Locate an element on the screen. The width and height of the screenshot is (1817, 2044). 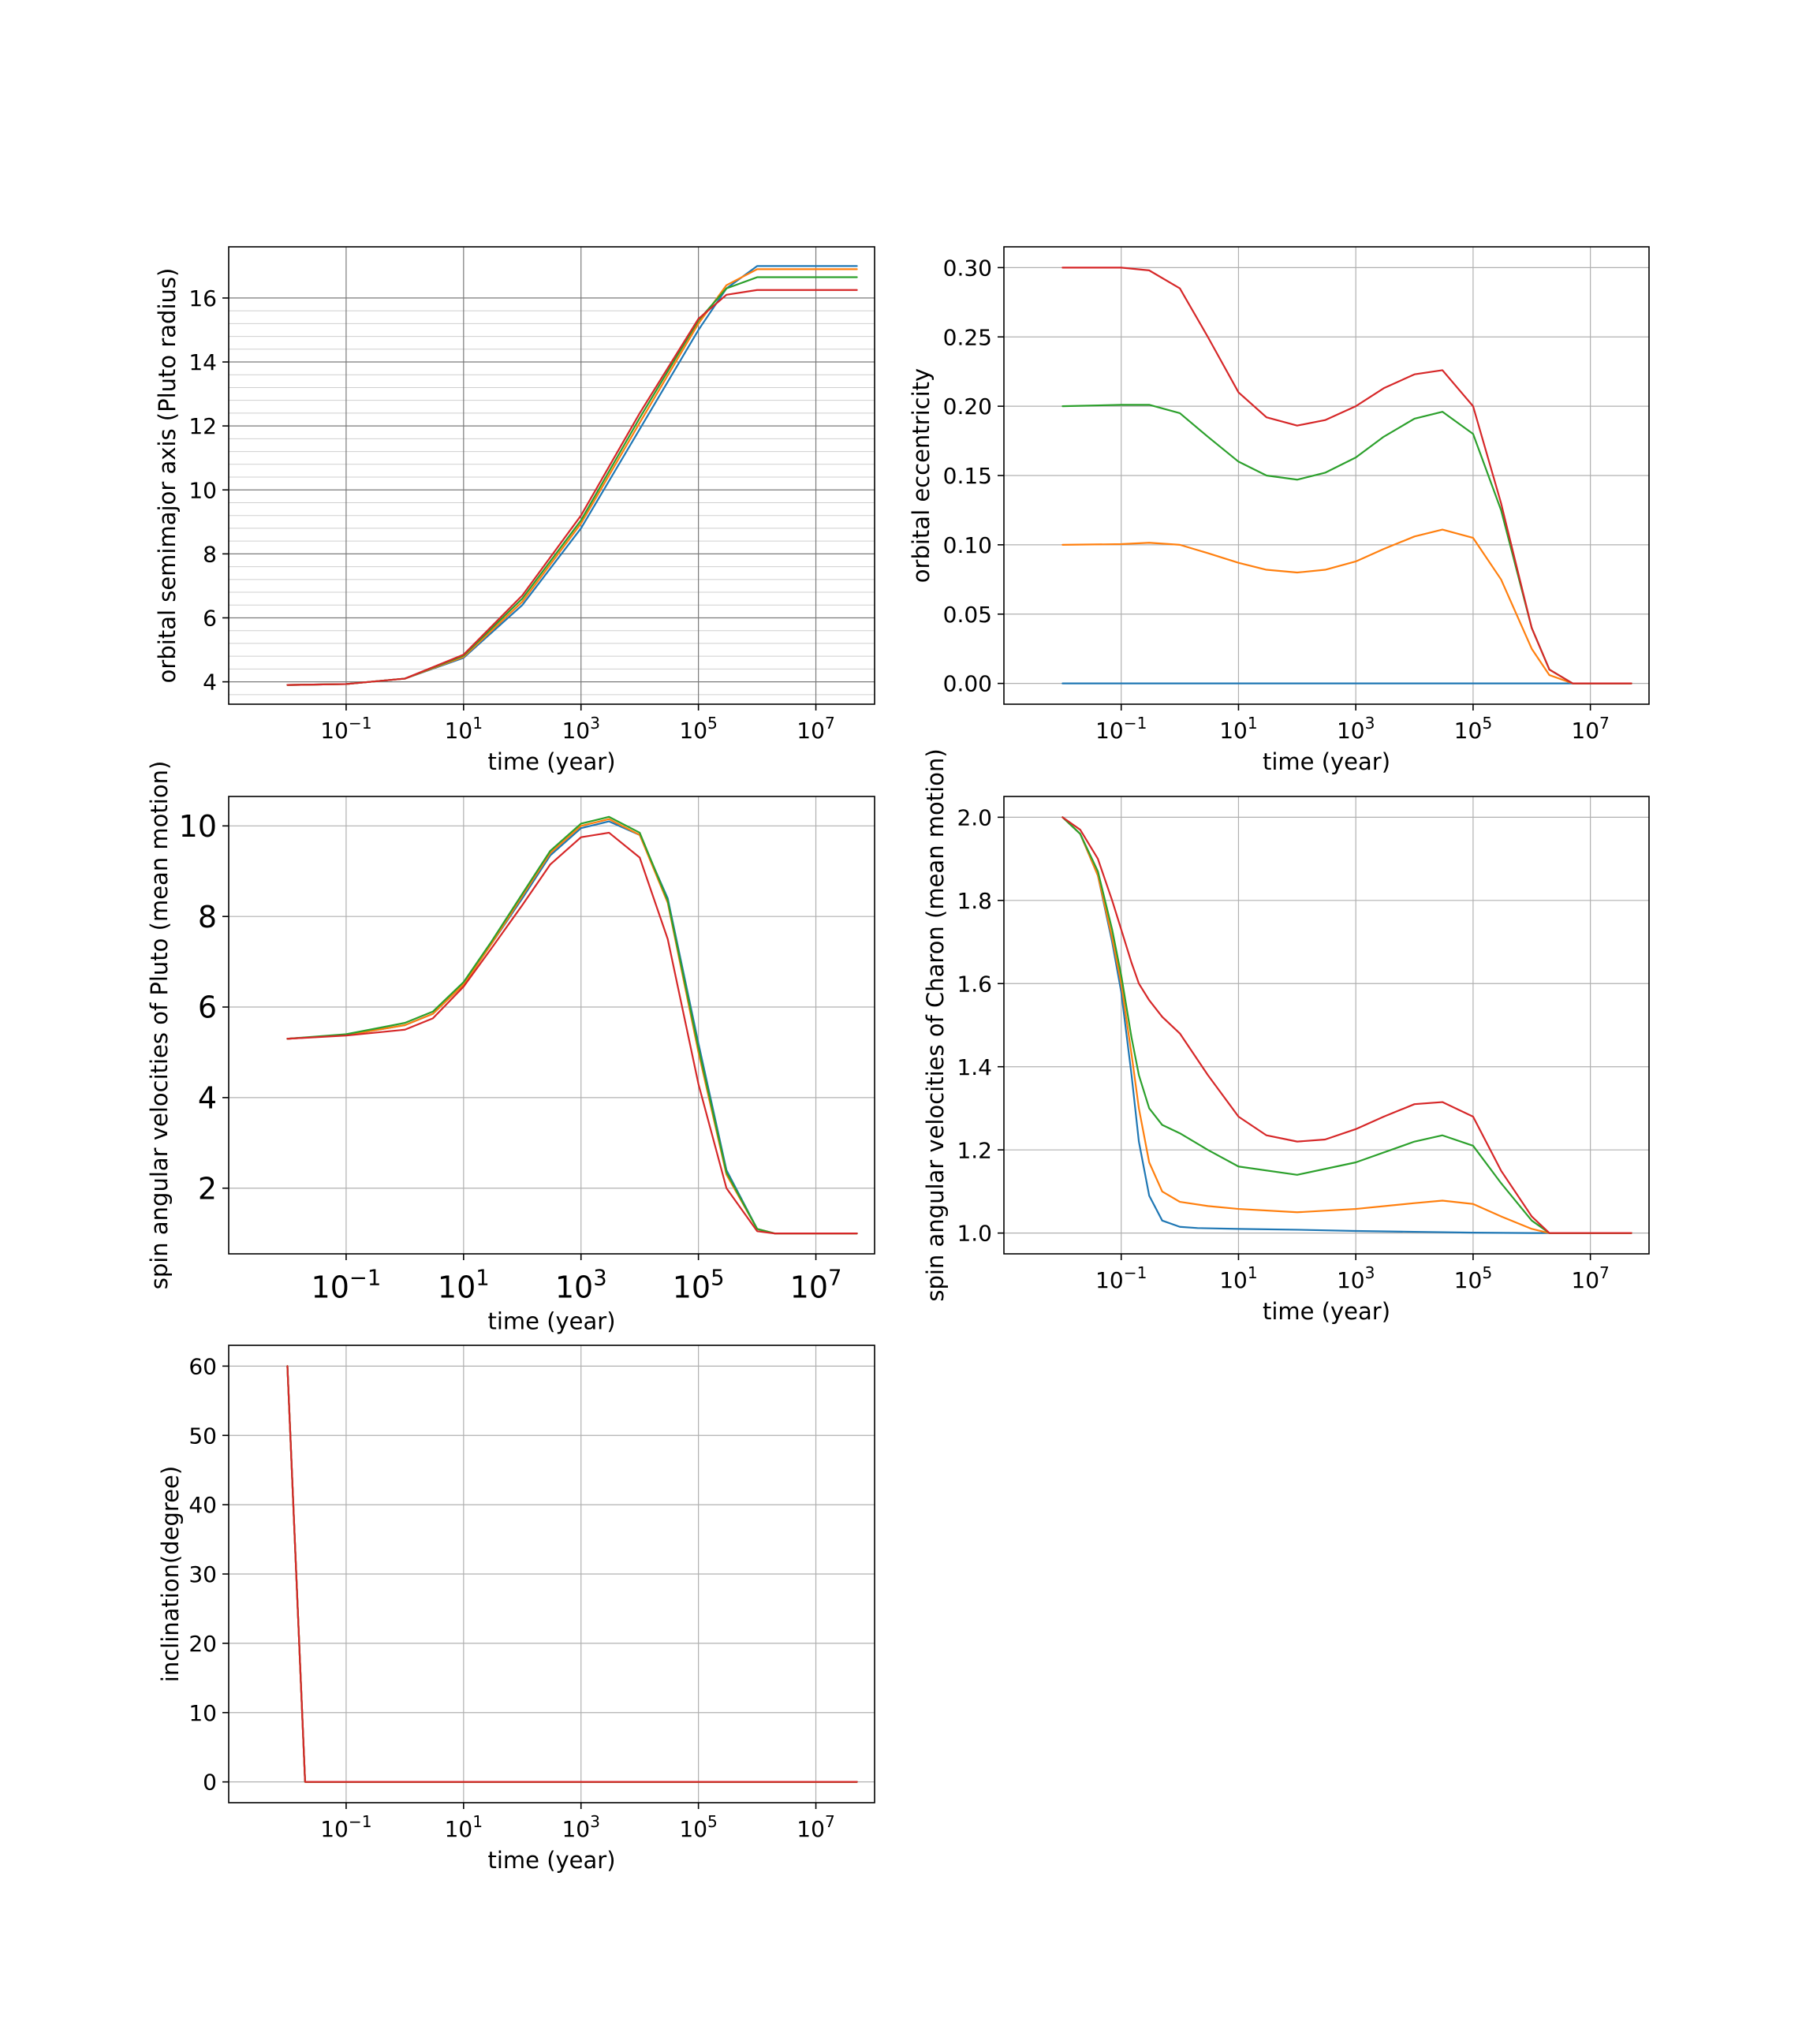
y-axis-label: orbital eccentricity is located at coordinates (921, 475).